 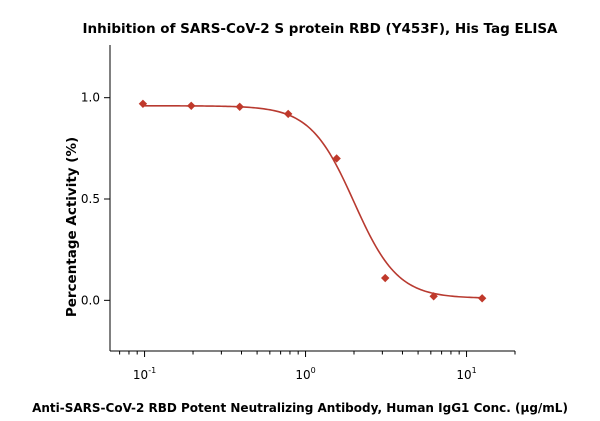 I want to click on y-ticks: 0.0 0.5 1.0, so click(x=95, y=199).